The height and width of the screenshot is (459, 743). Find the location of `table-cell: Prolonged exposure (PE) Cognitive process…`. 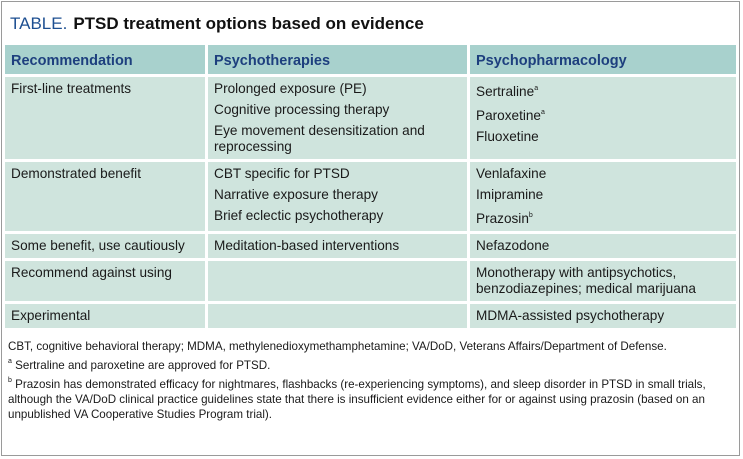

table-cell: Prolonged exposure (PE) Cognitive process… is located at coordinates (337, 118).